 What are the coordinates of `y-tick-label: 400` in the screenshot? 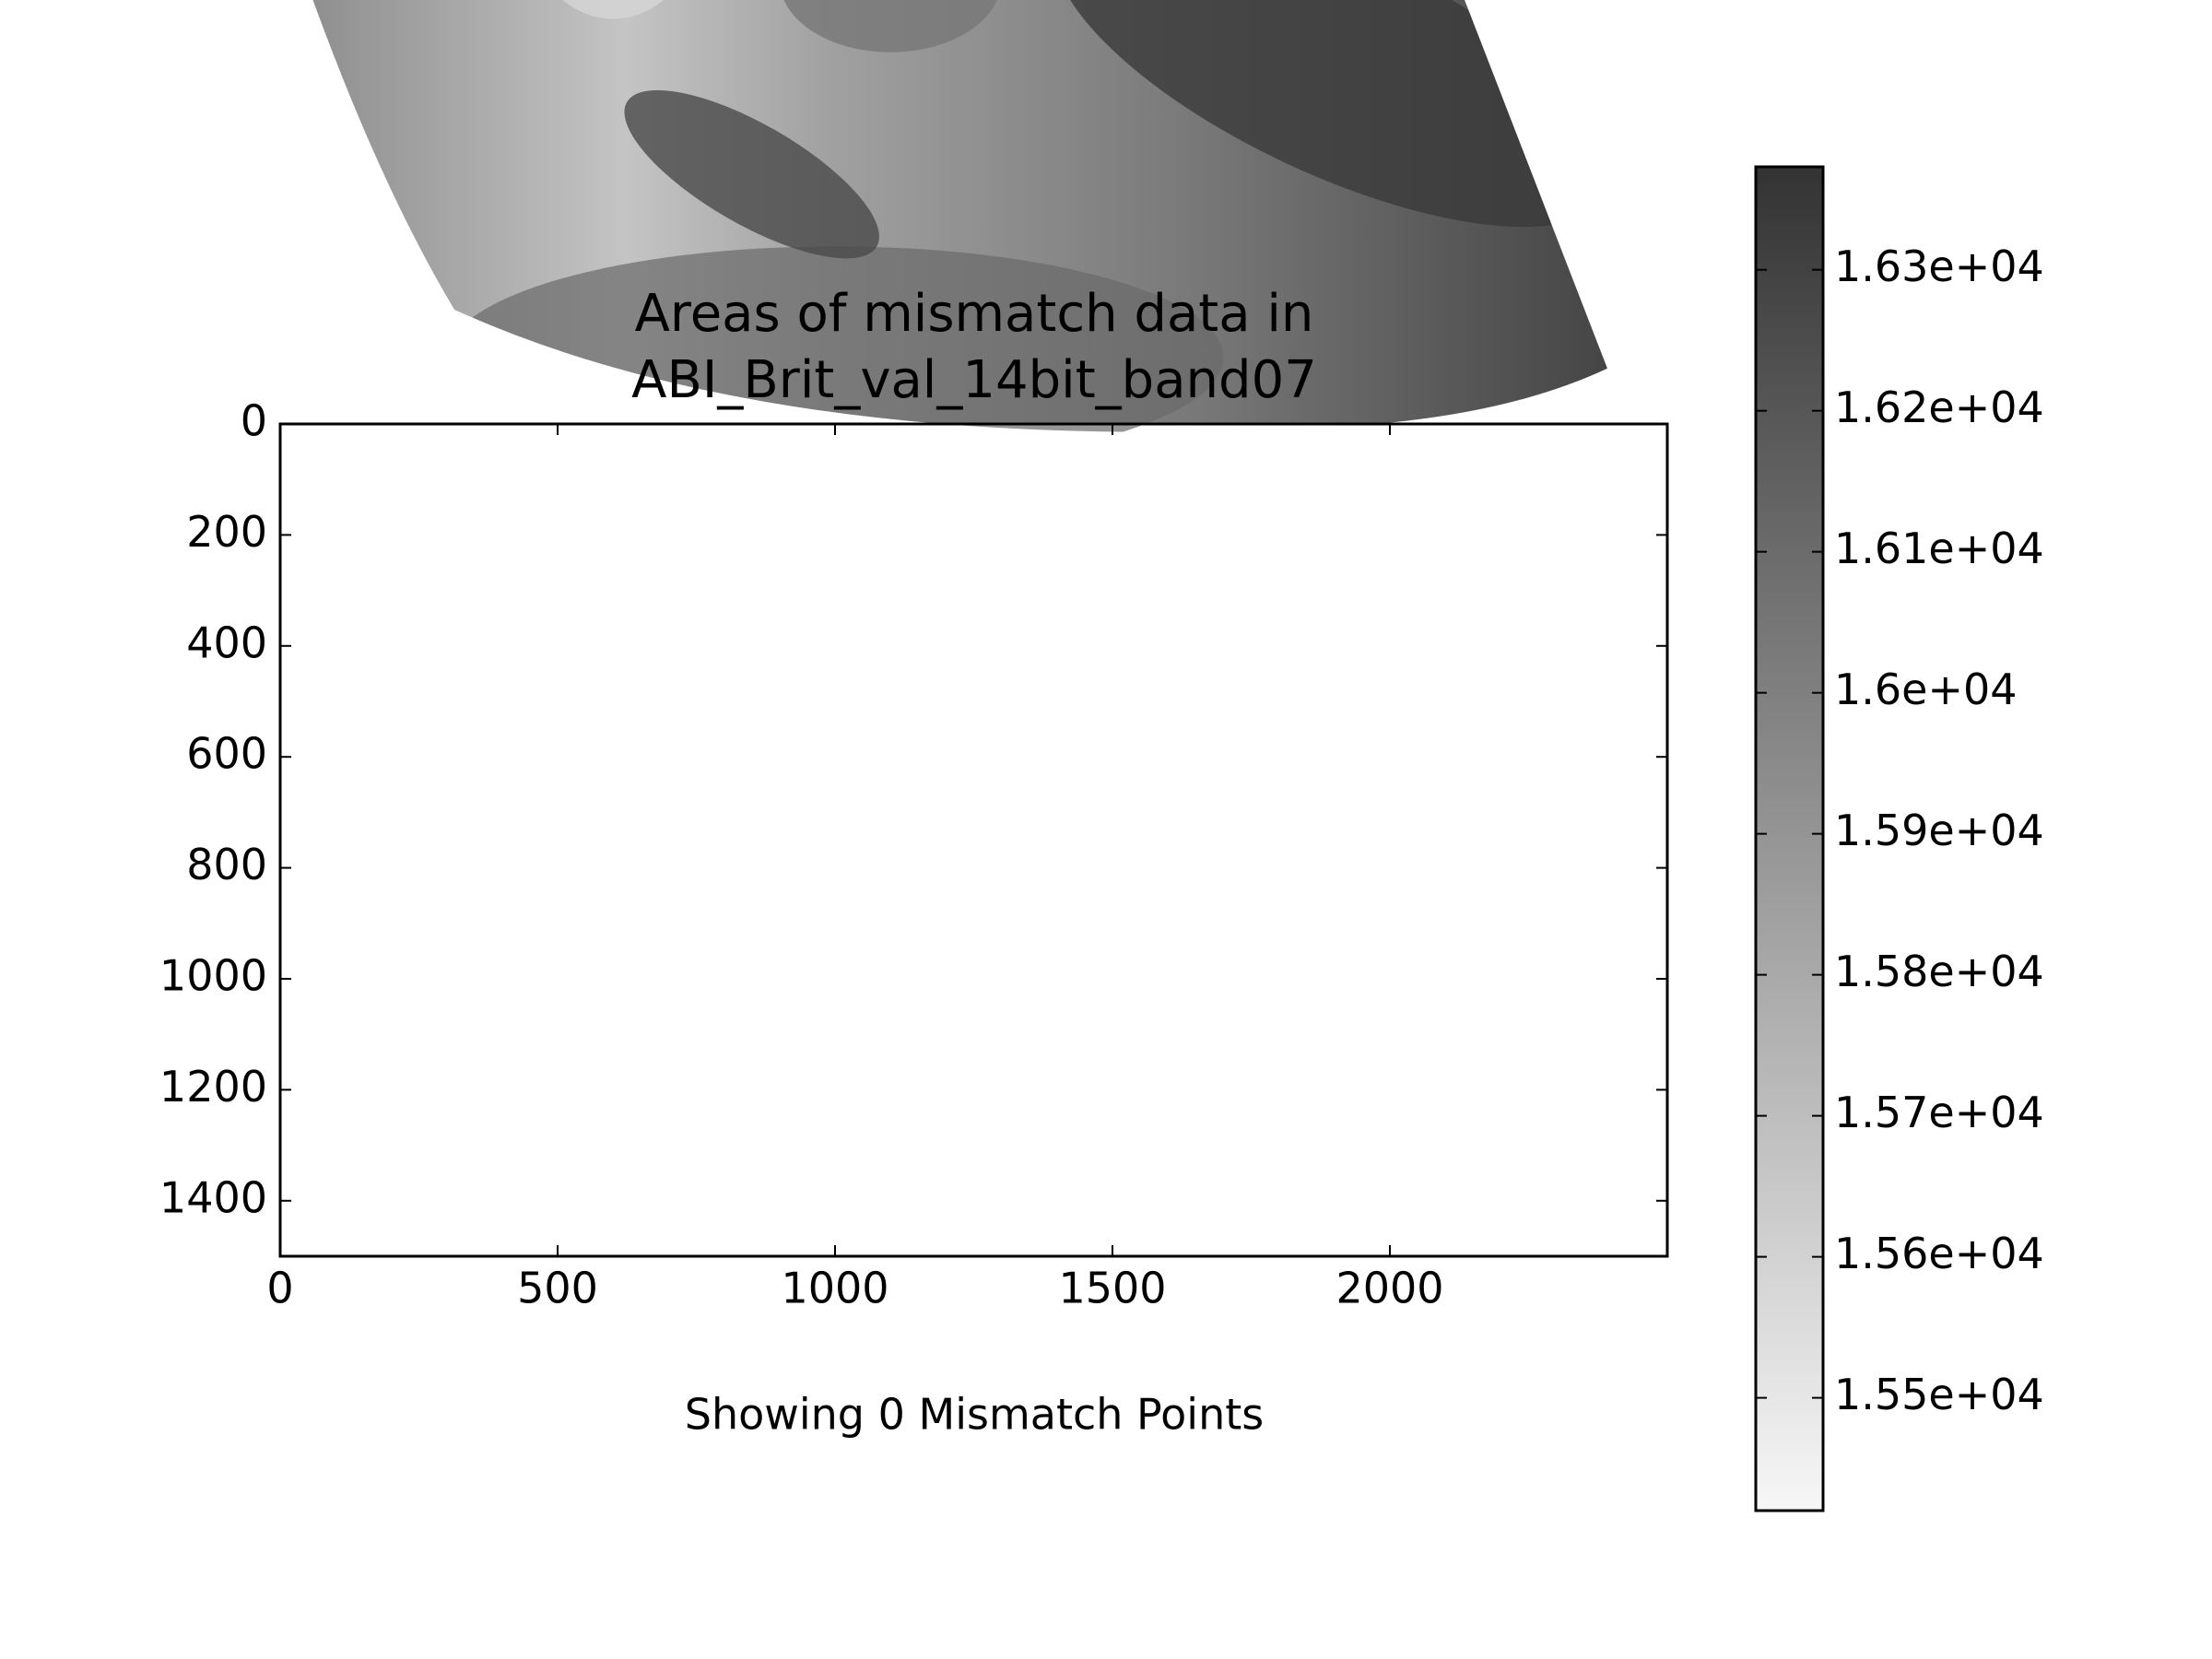 It's located at (226, 642).